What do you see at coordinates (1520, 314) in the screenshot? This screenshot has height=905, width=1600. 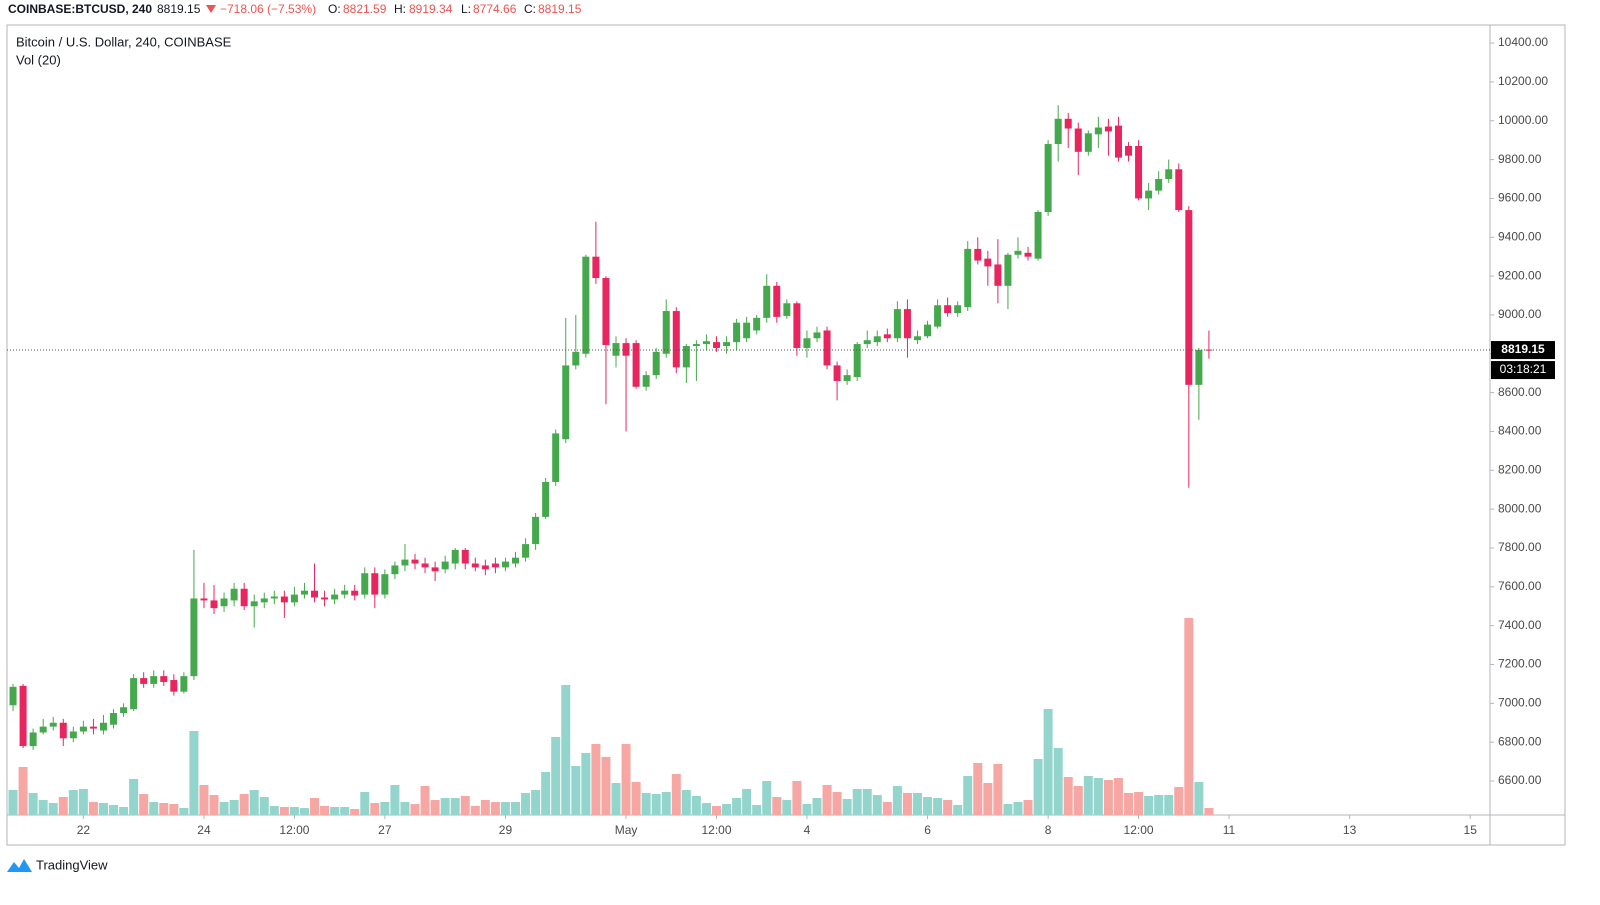 I see `y-tick-label: 9000.00` at bounding box center [1520, 314].